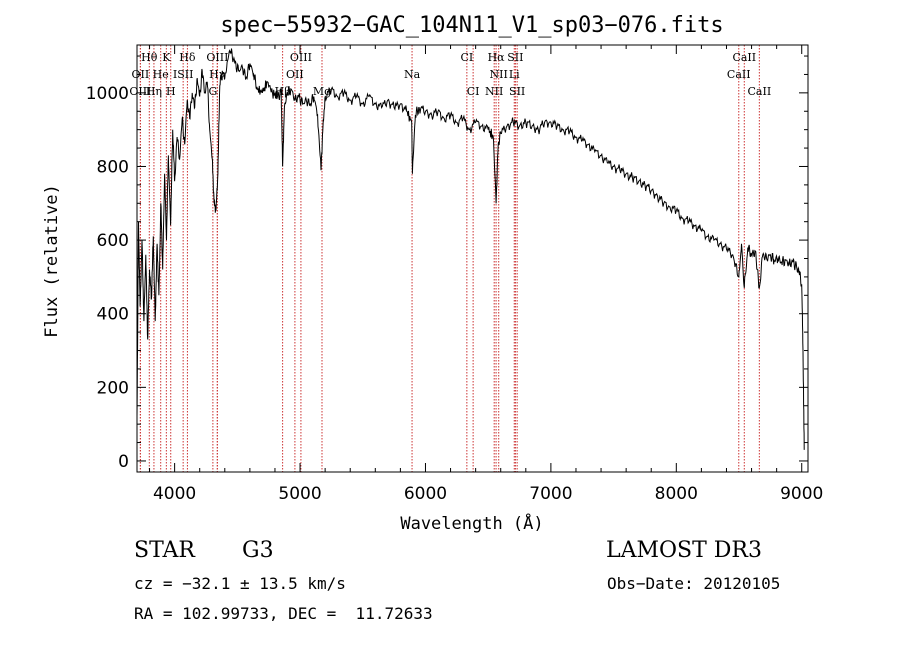 This screenshot has height=649, width=900. What do you see at coordinates (113, 315) in the screenshot?
I see `y-tick-label: 400` at bounding box center [113, 315].